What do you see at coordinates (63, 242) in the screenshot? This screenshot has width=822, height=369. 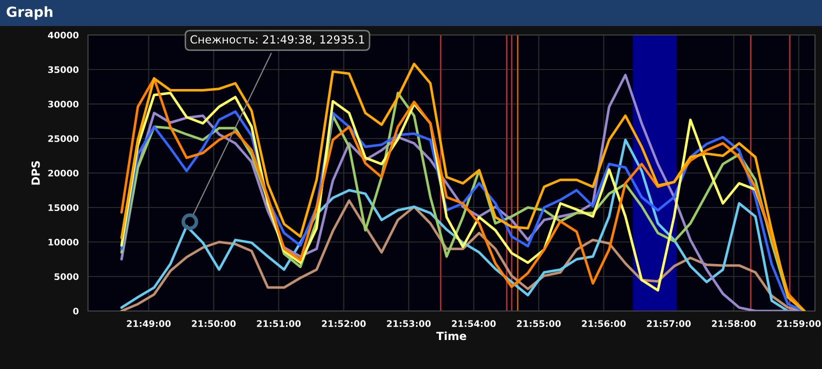 I see `y-tick-label: 10000` at bounding box center [63, 242].